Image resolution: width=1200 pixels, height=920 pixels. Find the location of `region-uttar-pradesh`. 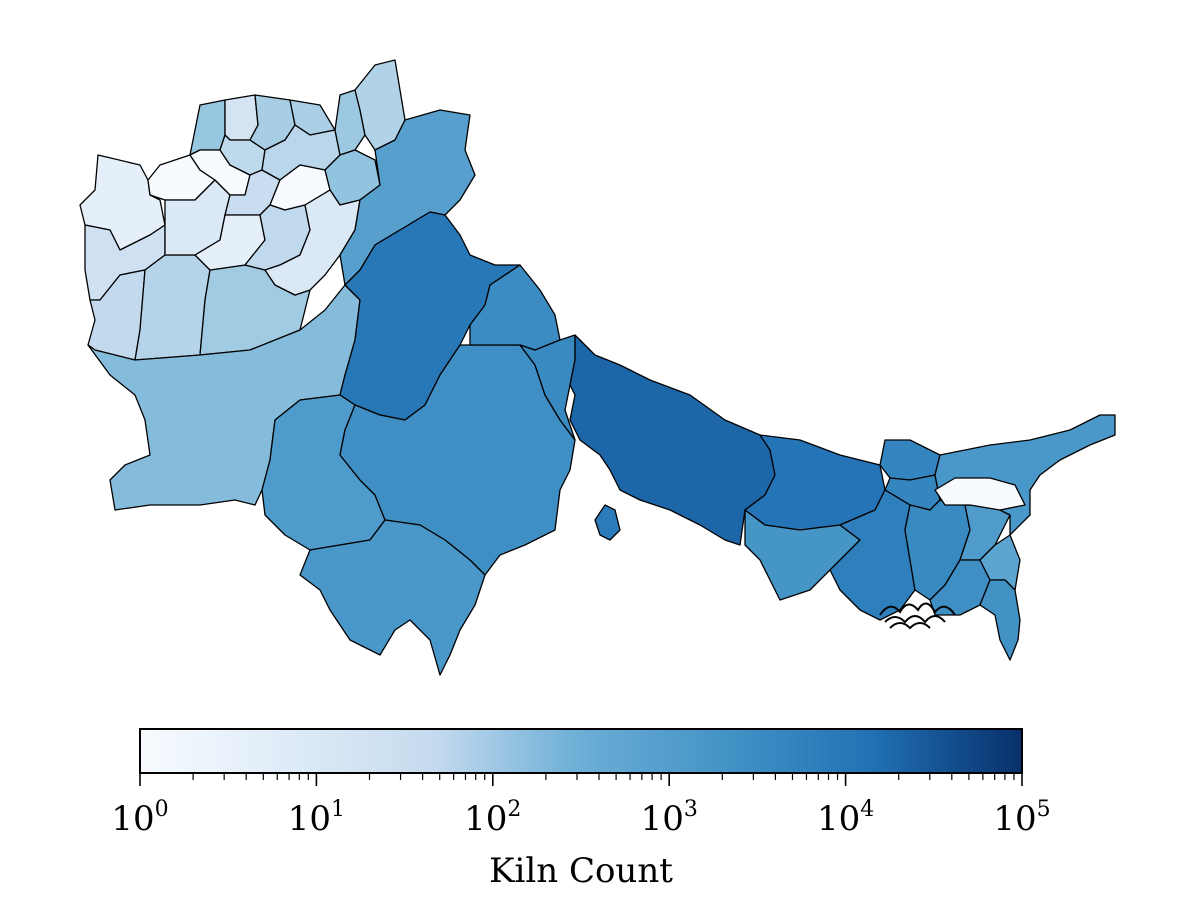

region-uttar-pradesh is located at coordinates (672, 440).